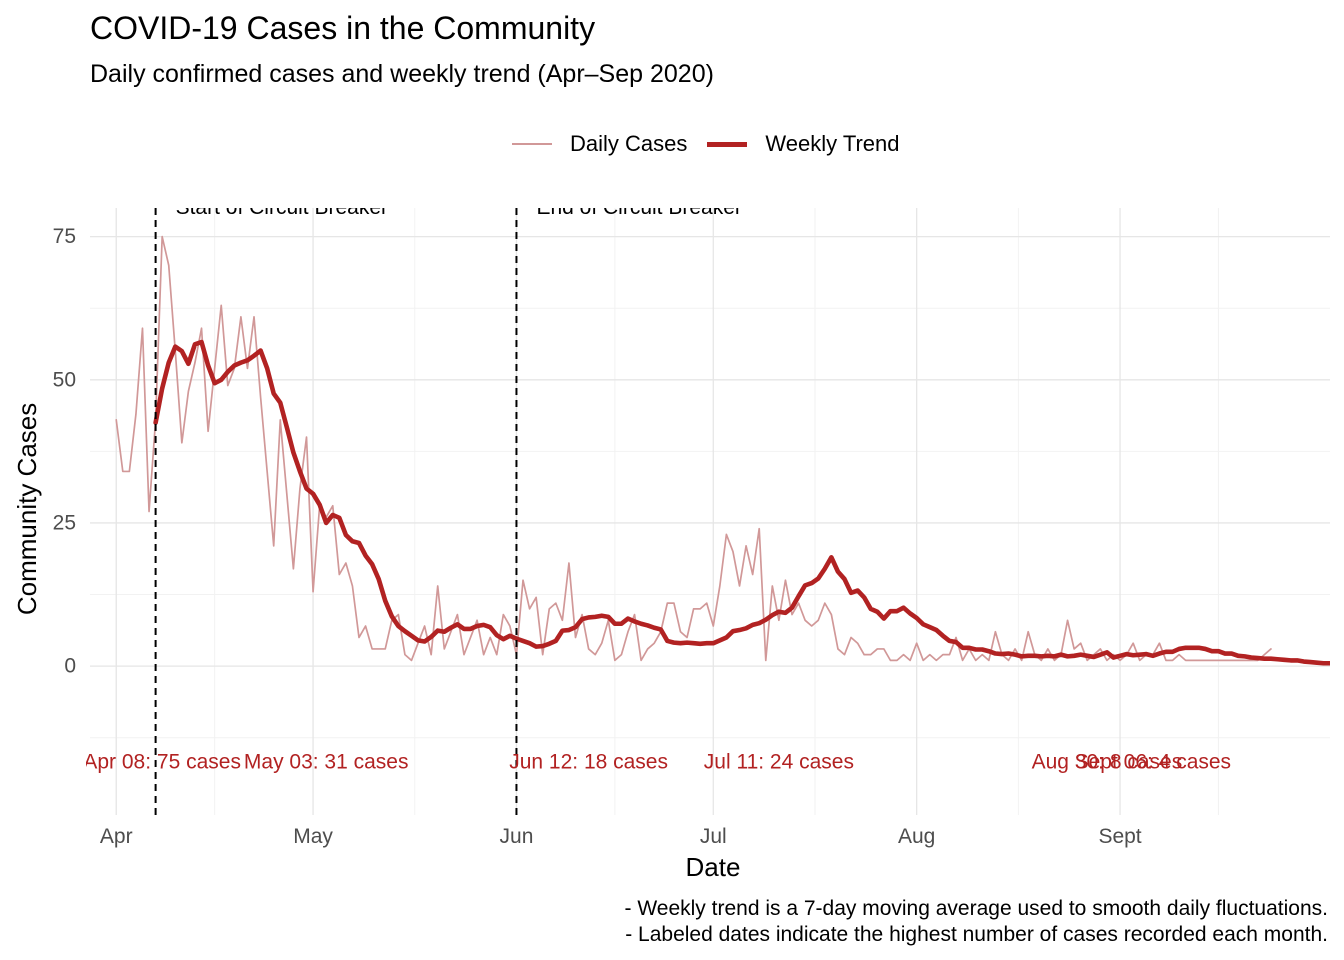 The height and width of the screenshot is (960, 1344). What do you see at coordinates (629, 143) in the screenshot?
I see `legend-label-daily: Daily Cases` at bounding box center [629, 143].